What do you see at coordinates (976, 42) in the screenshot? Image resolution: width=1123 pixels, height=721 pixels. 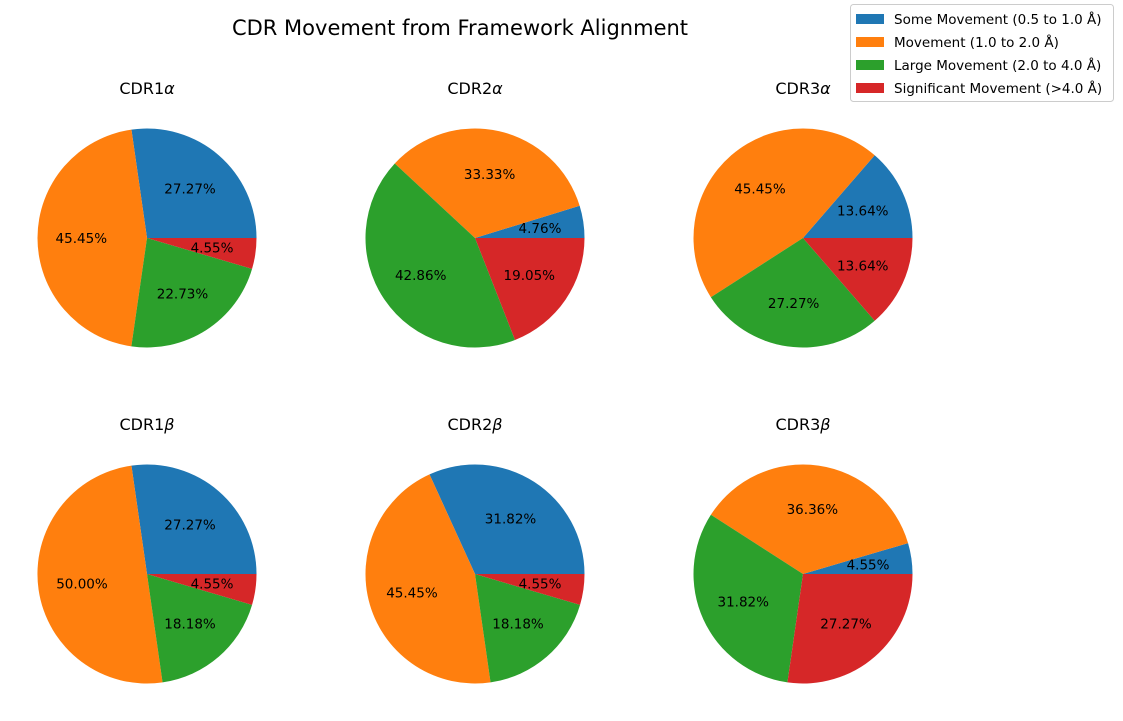 I see `legend-entry: Movement (1.0 to 2.0 Å)` at bounding box center [976, 42].